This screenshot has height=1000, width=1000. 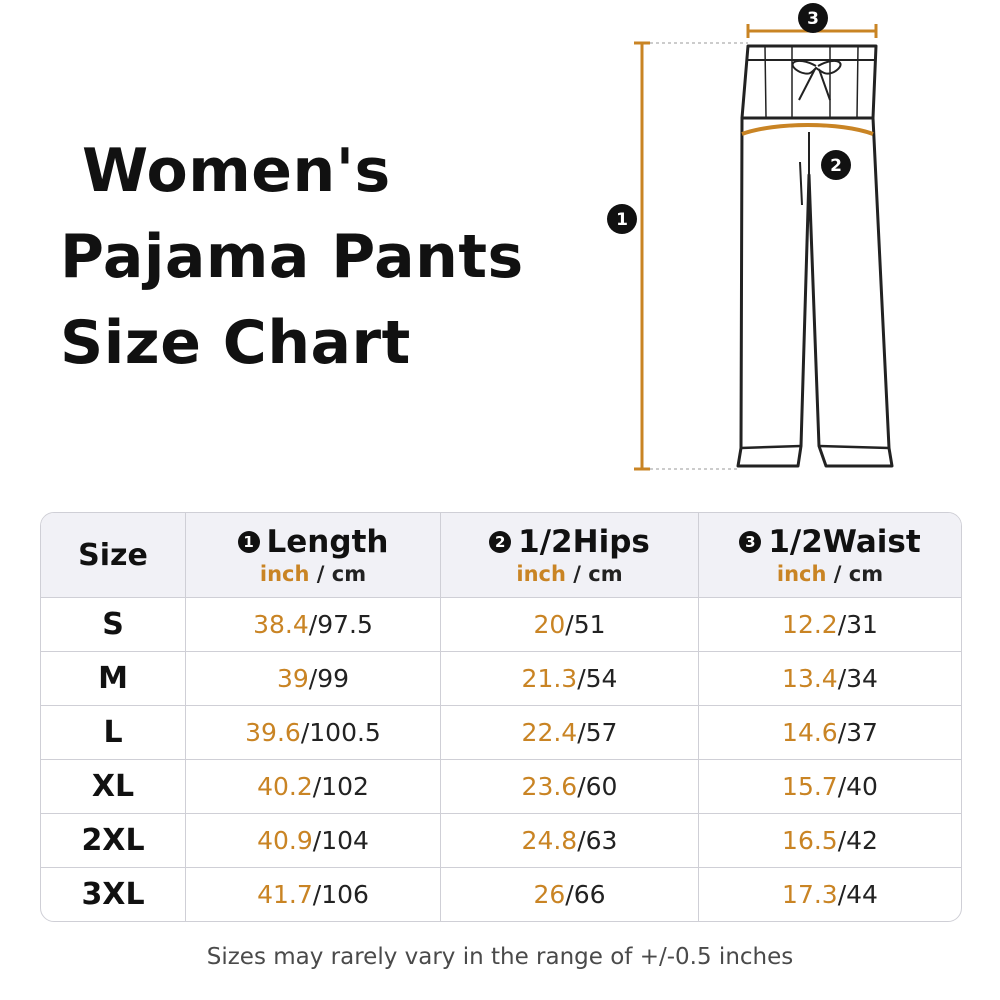 I want to click on length-column-header: 1 Length inch / cm, so click(x=313, y=555).